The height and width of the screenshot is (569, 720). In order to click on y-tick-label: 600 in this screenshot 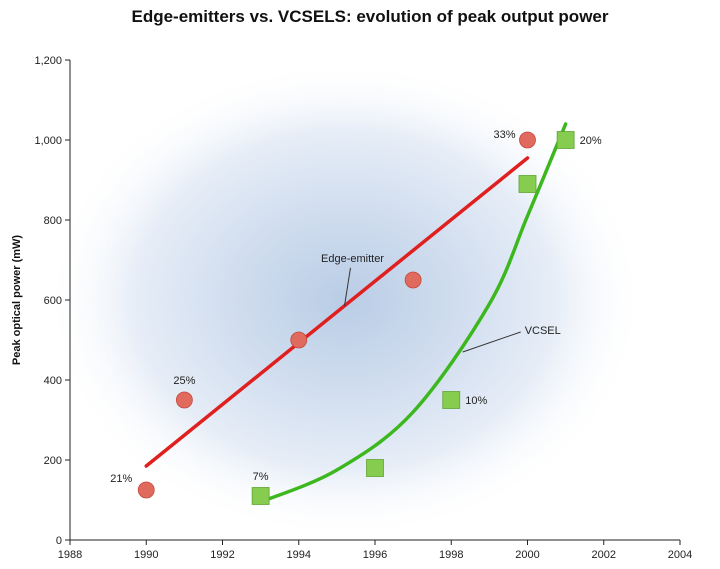, I will do `click(53, 301)`.